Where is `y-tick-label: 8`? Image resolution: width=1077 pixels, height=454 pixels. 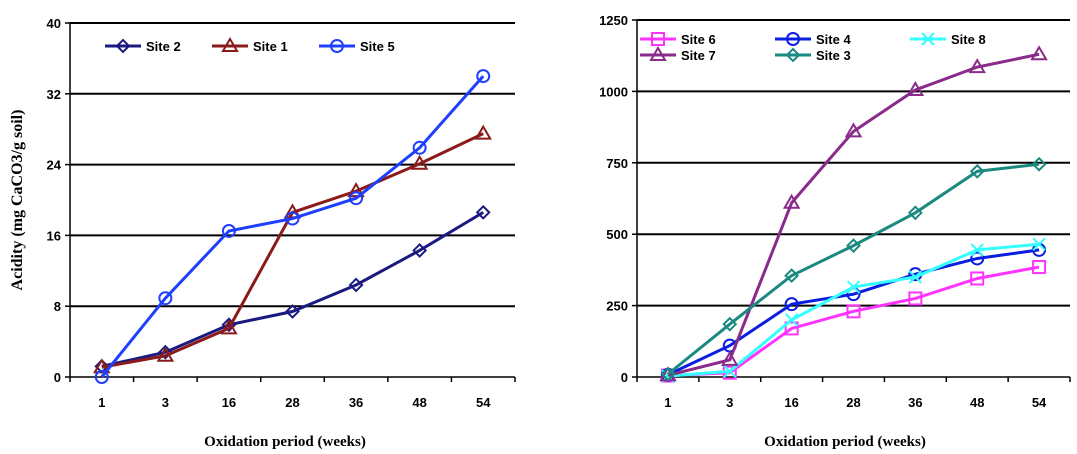 y-tick-label: 8 is located at coordinates (57, 306).